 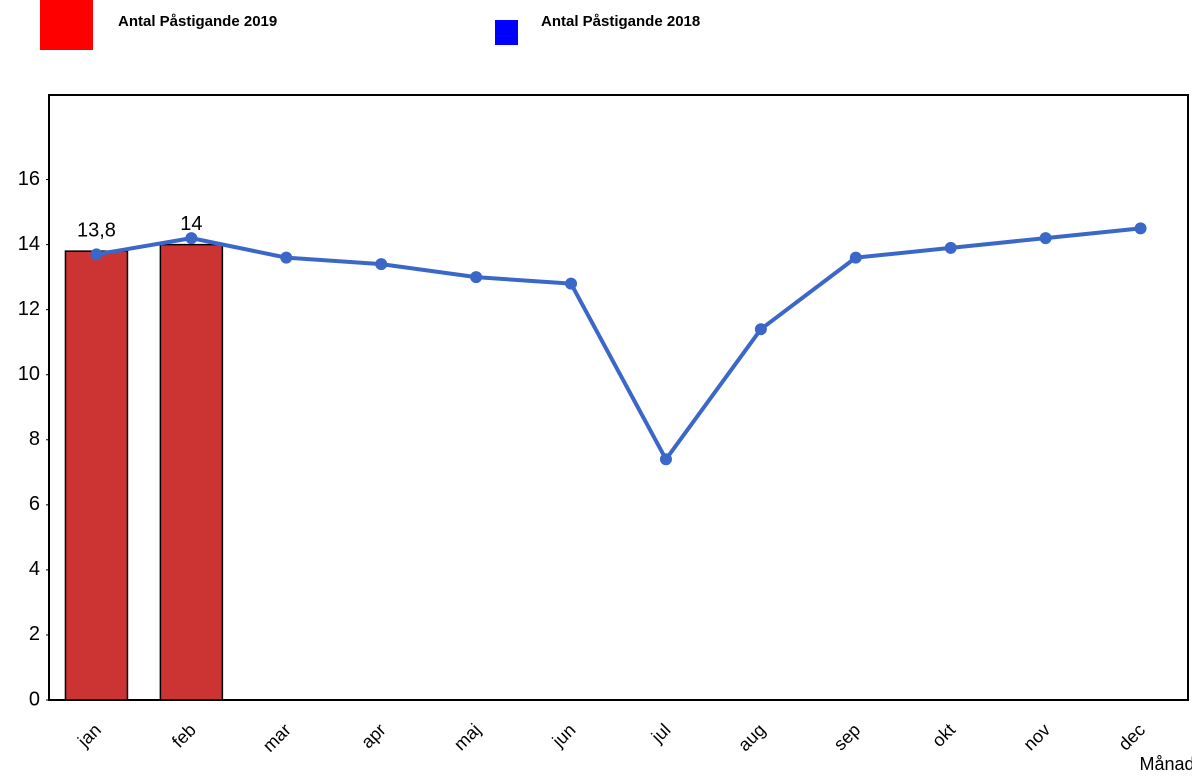 What do you see at coordinates (564, 736) in the screenshot?
I see `x-tick-label: jun` at bounding box center [564, 736].